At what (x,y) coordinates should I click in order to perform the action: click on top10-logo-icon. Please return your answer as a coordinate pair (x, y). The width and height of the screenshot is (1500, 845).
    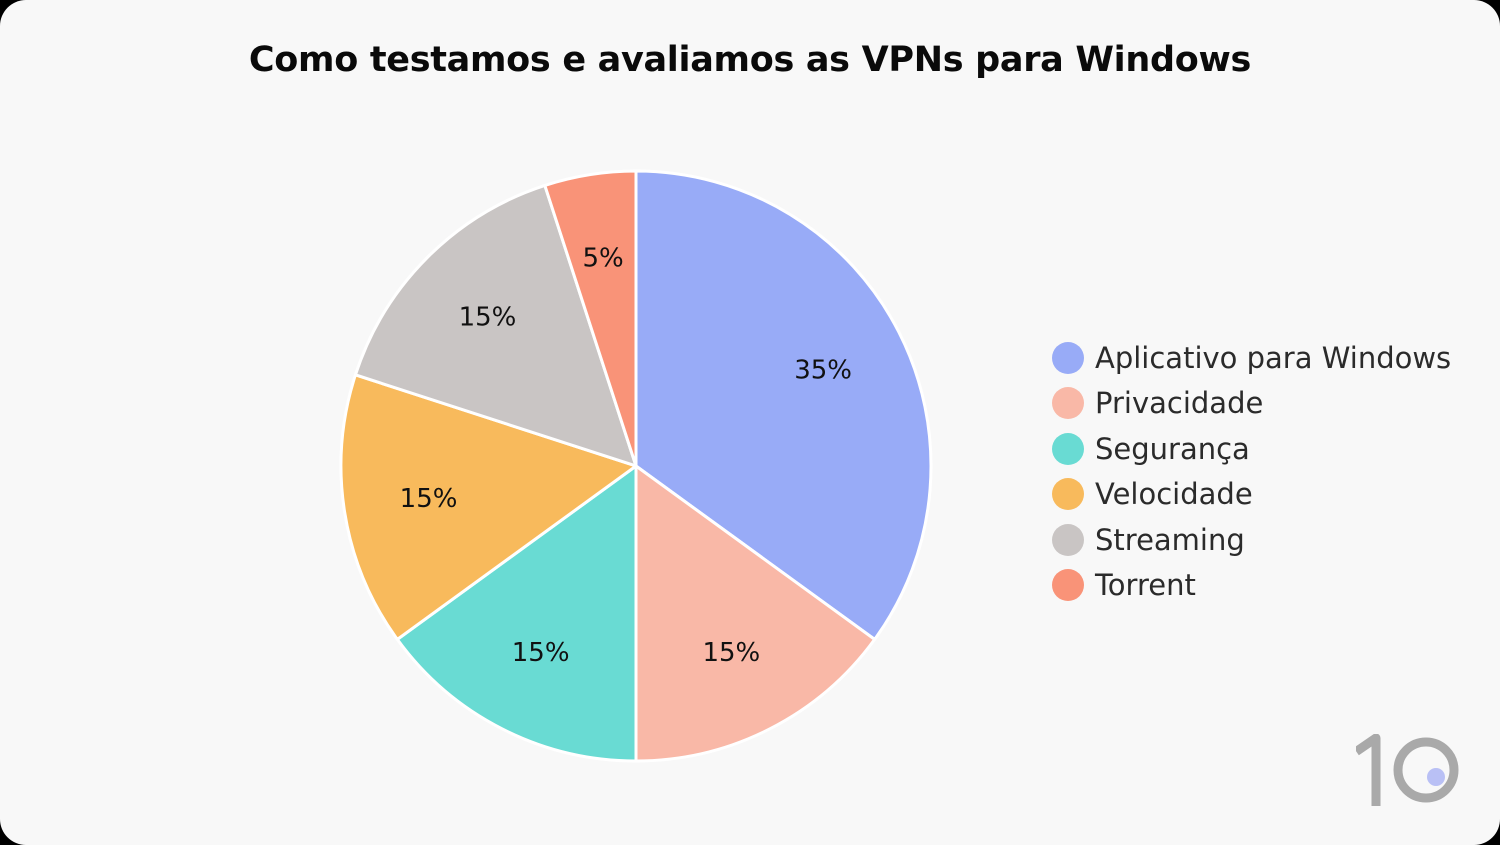
    Looking at the image, I should click on (1407, 770).